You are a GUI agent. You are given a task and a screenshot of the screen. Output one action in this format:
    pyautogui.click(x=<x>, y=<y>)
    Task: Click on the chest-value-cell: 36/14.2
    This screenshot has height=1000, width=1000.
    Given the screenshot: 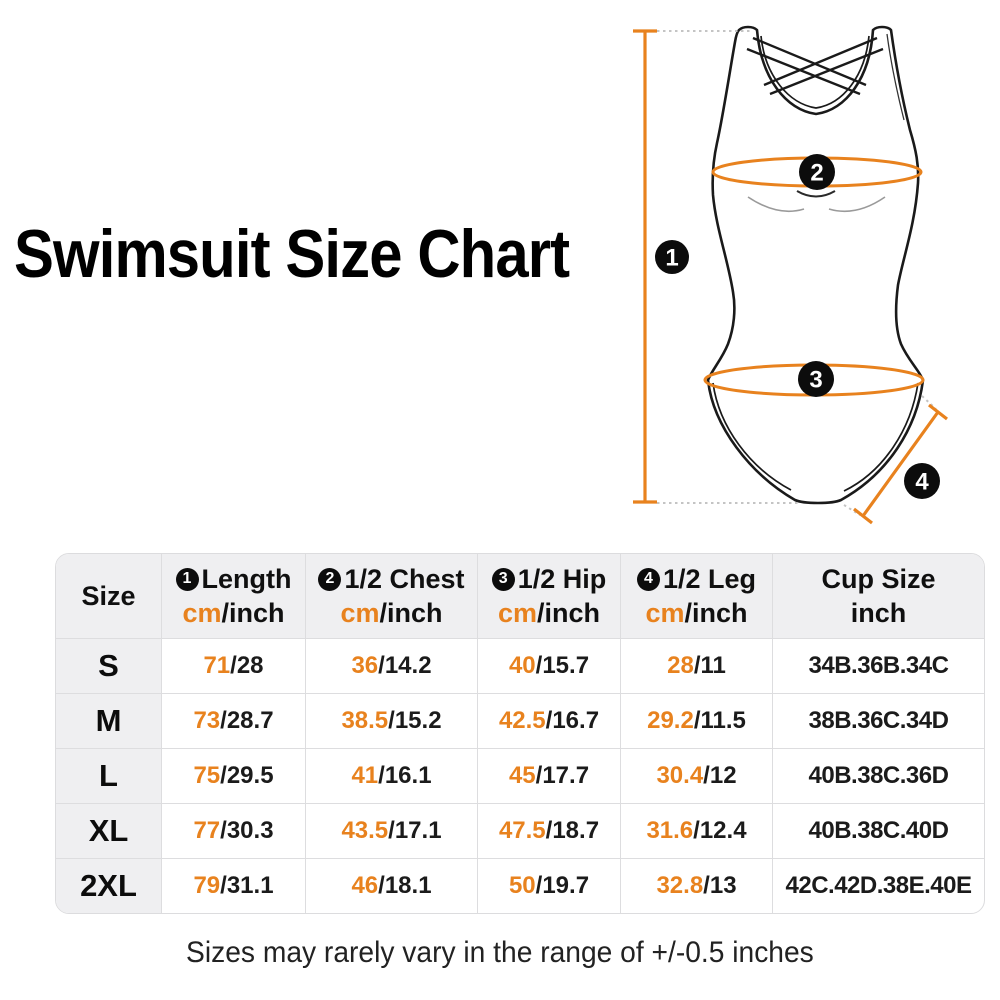 What is the action you would take?
    pyautogui.click(x=391, y=665)
    